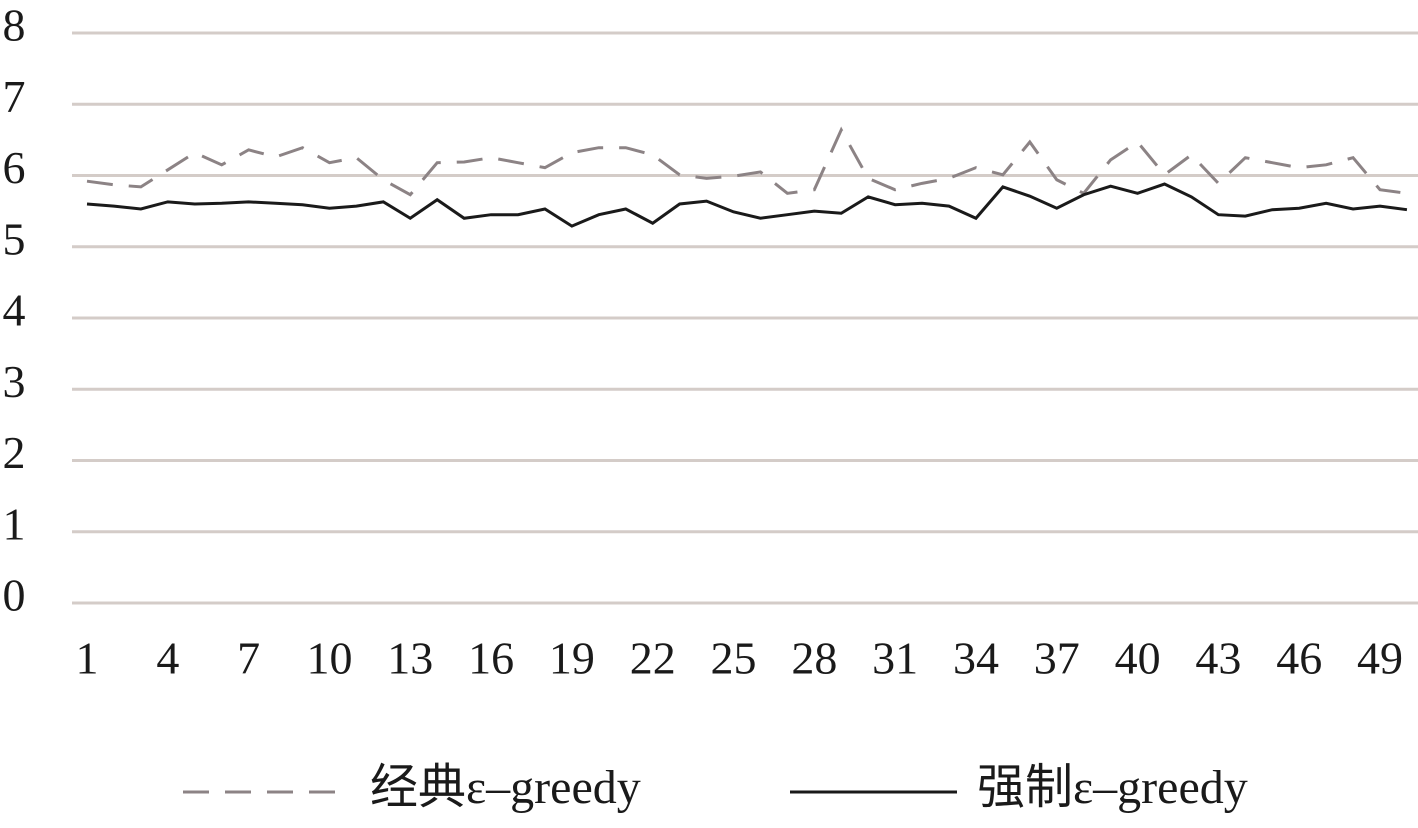  I want to click on x-tick-label: 43, so click(1218, 658).